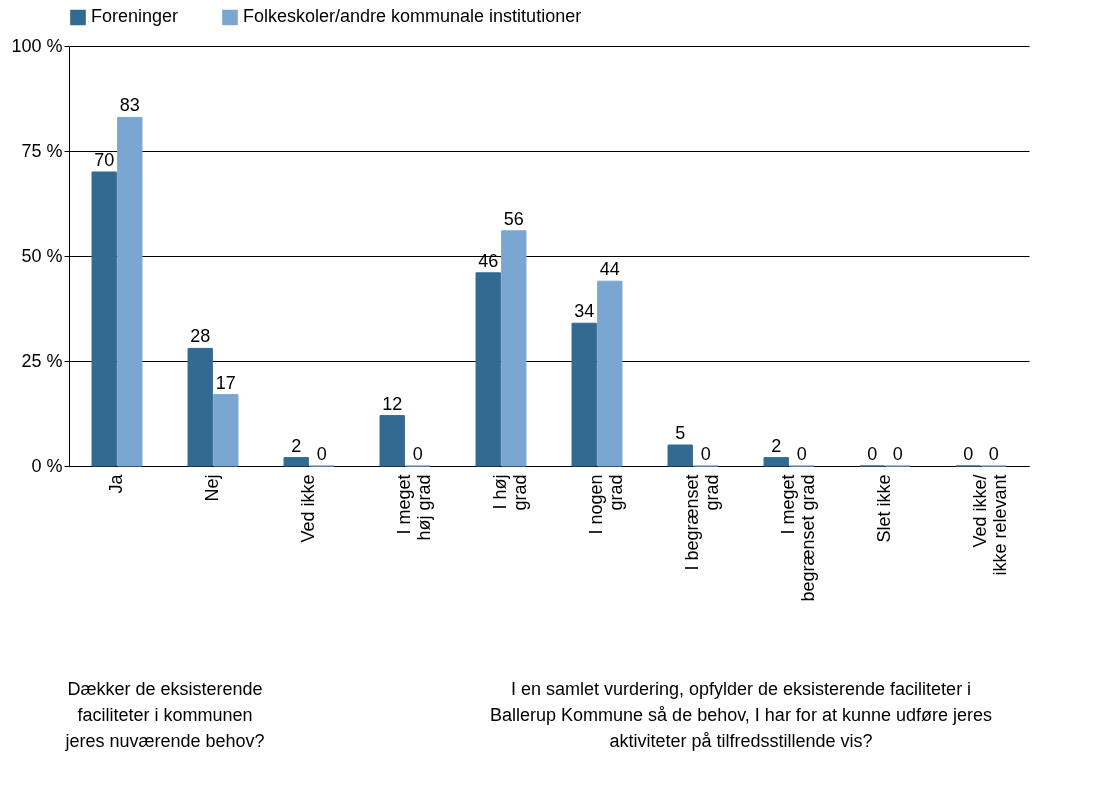 Image resolution: width=1096 pixels, height=810 pixels. Describe the element at coordinates (609, 269) in the screenshot. I see `data-label: 44` at that location.